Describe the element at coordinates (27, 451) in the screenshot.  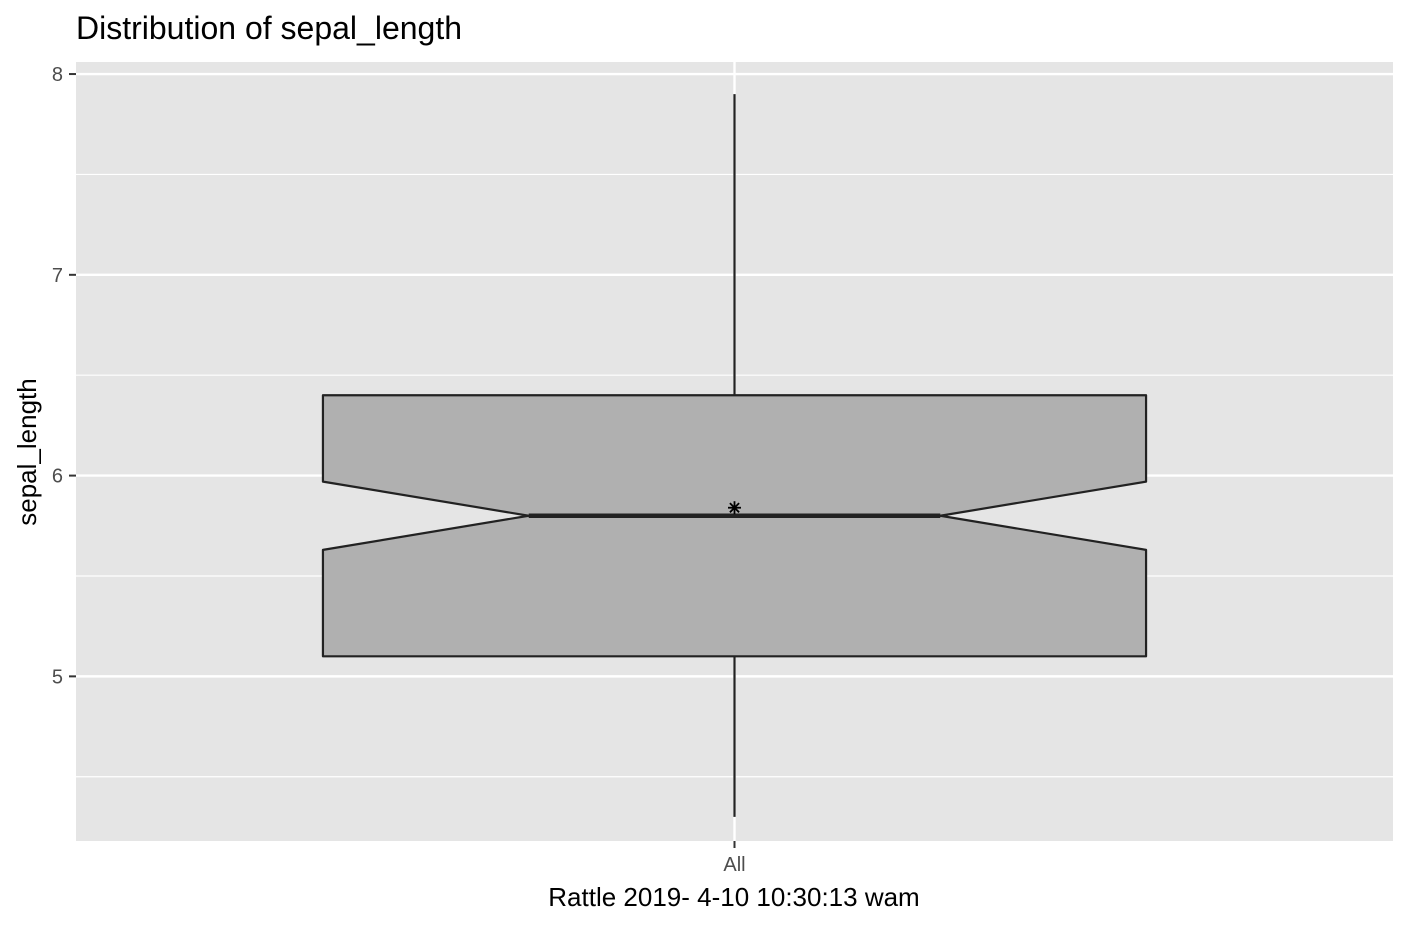
I see `y-axis-label: sepal_length` at that location.